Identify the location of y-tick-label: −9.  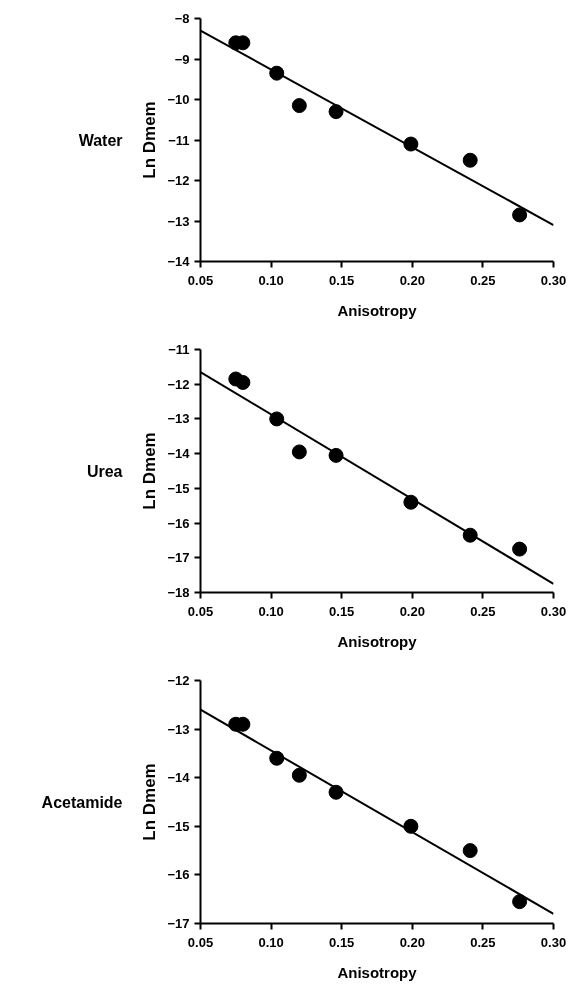
(182, 59).